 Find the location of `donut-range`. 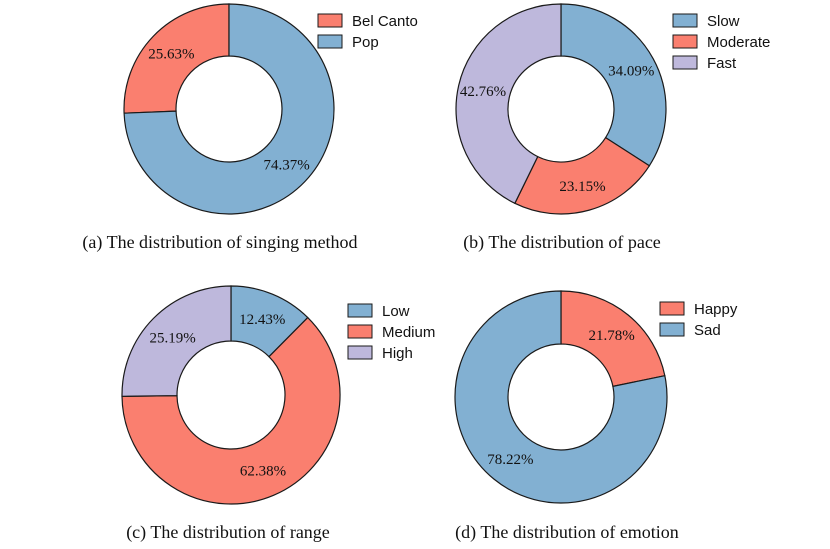

donut-range is located at coordinates (231, 395).